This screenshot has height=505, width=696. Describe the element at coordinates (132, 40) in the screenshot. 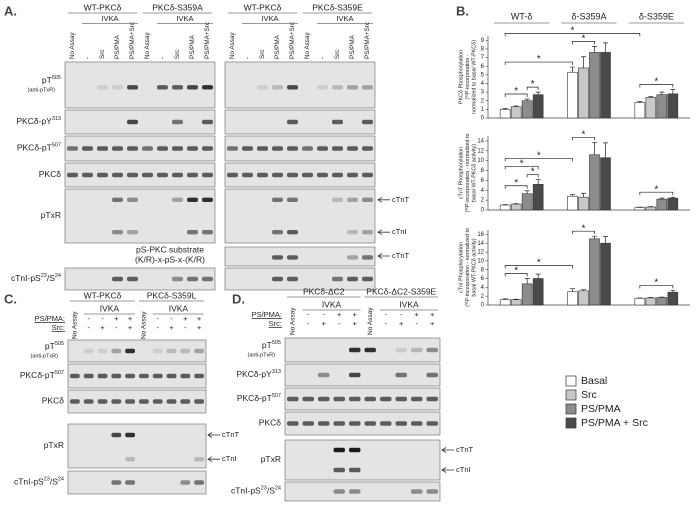

I see `lane-label: PS/PMA+Src` at that location.